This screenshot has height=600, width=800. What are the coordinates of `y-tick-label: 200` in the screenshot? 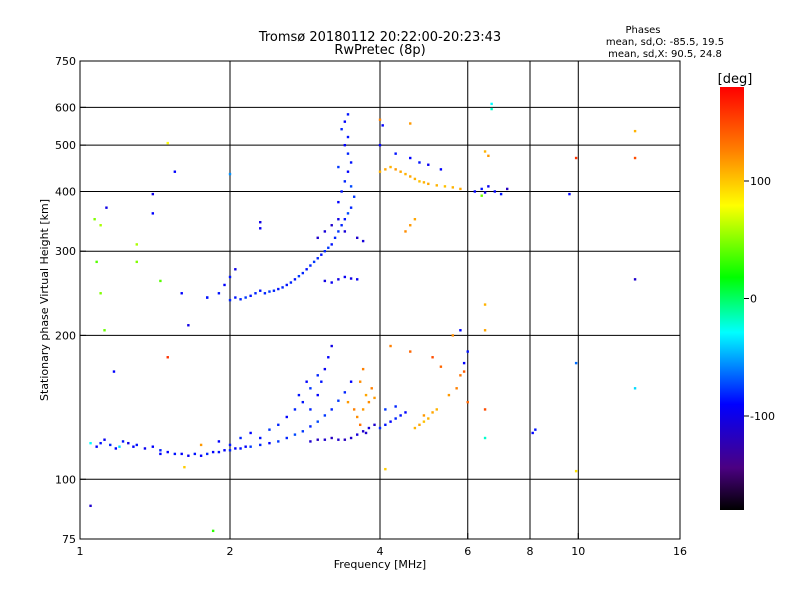 It's located at (65, 335).